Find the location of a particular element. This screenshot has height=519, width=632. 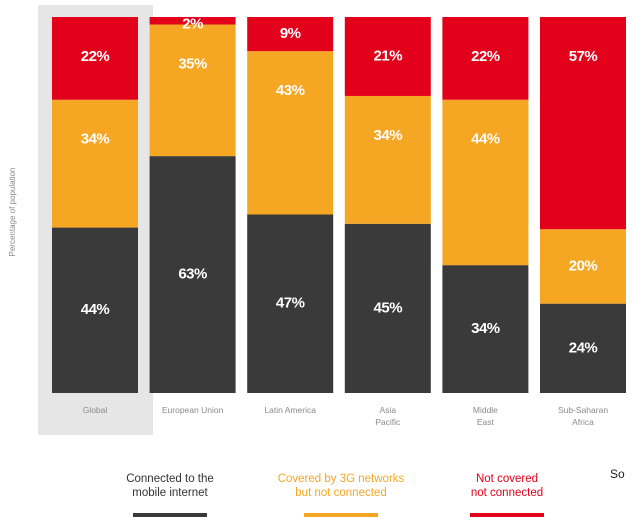

category-label-3-1: Latin America is located at coordinates (290, 410).